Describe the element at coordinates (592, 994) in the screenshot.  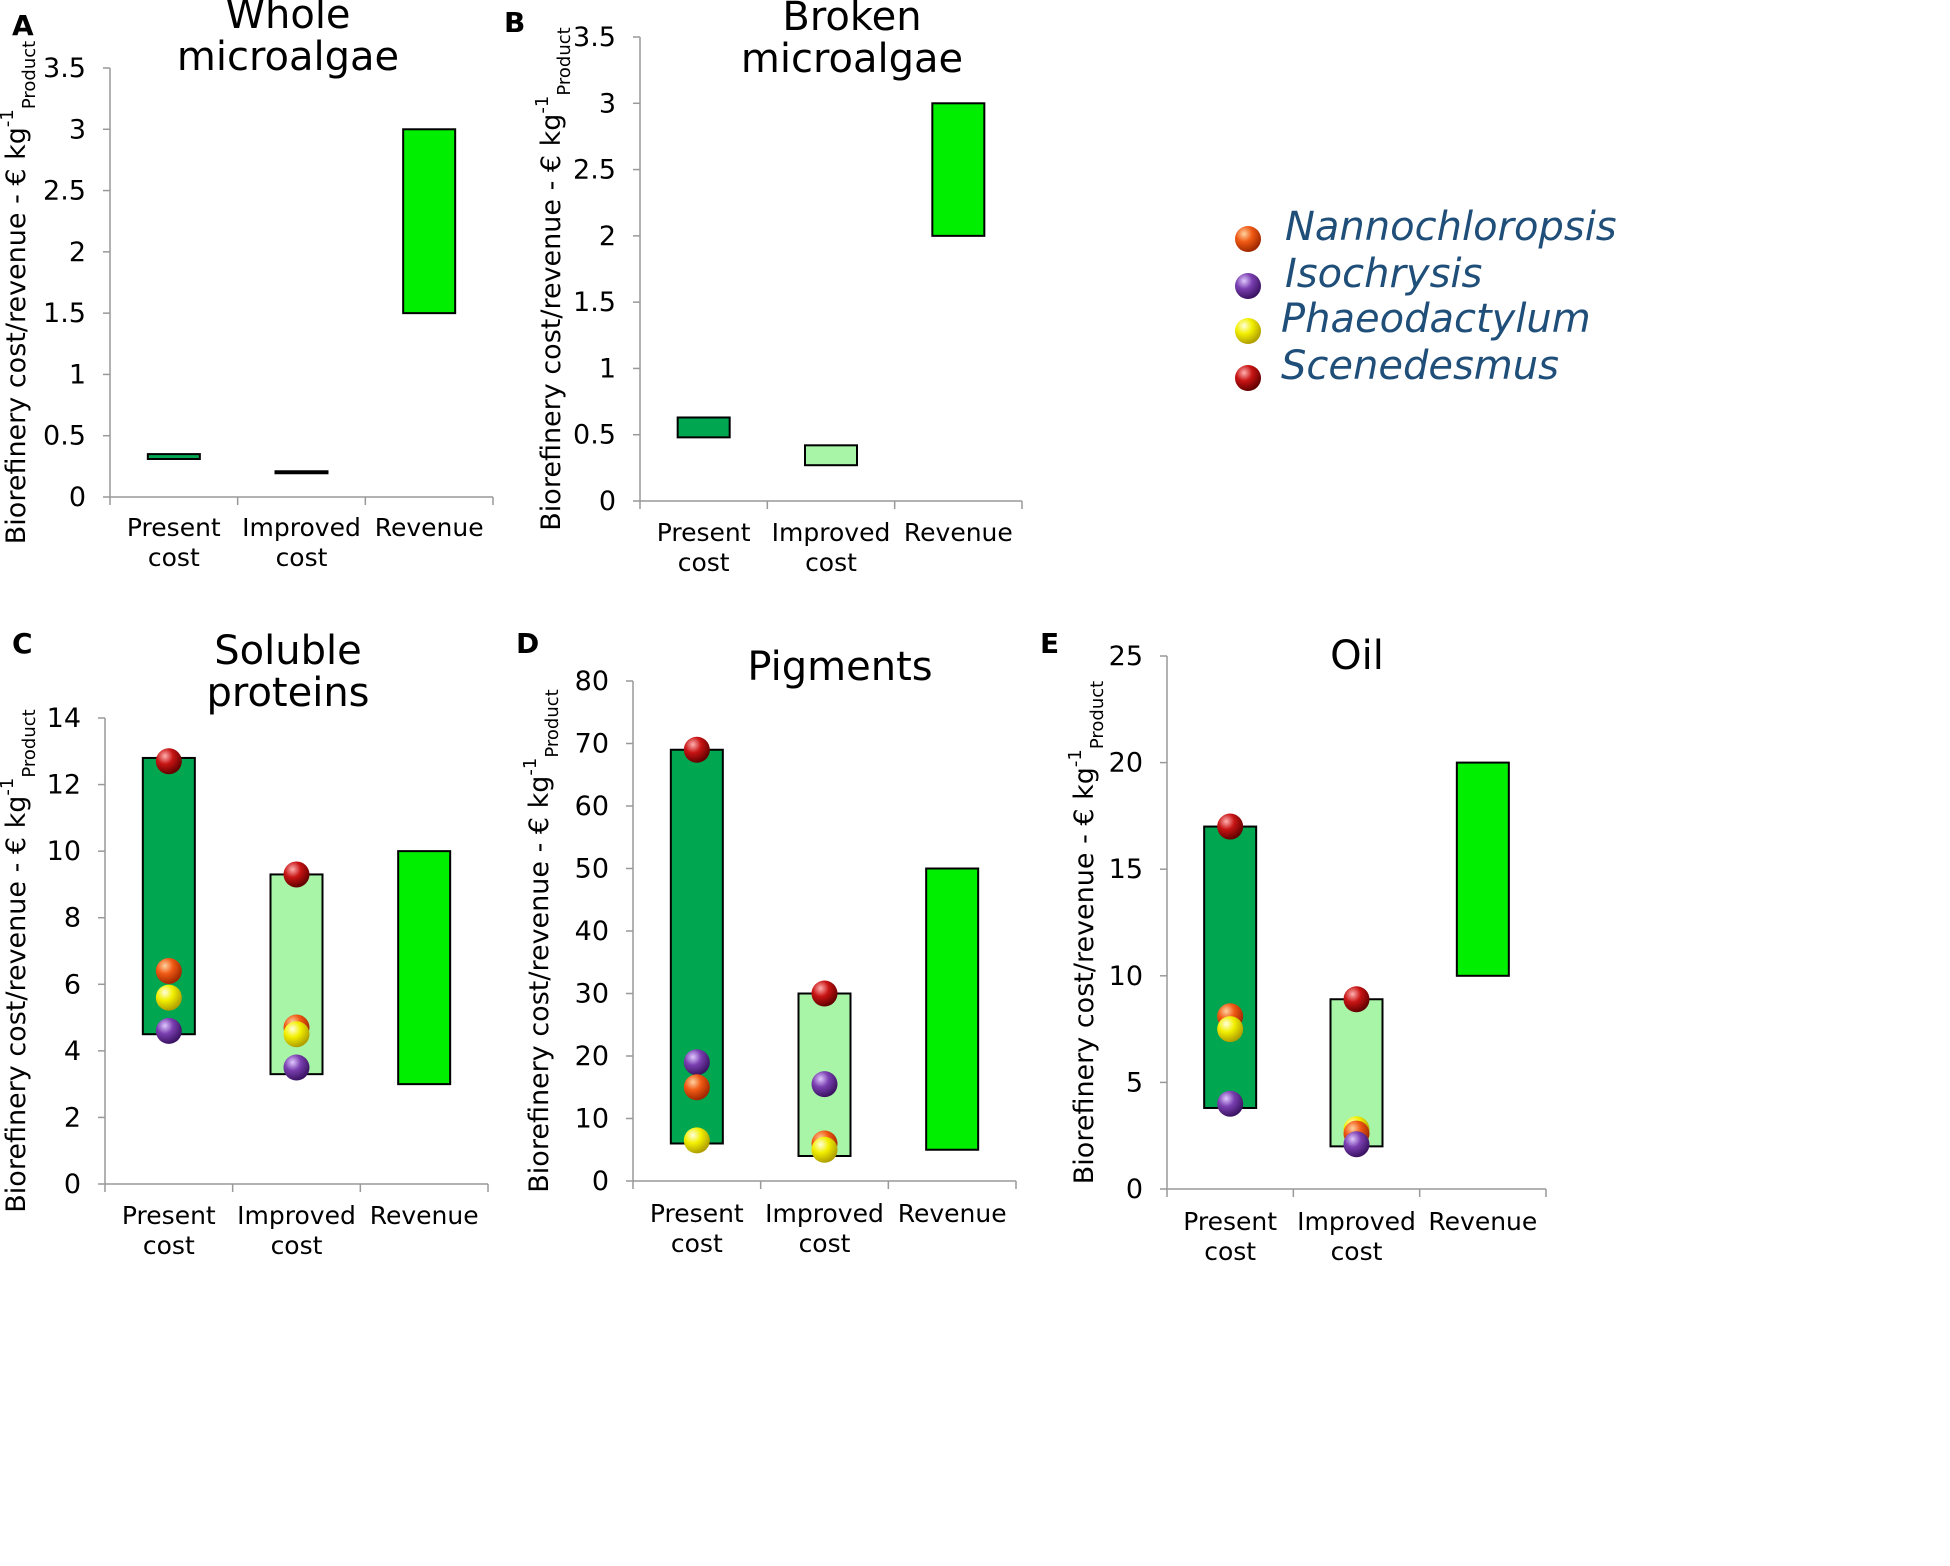
I see `y-tick-label: 30` at that location.